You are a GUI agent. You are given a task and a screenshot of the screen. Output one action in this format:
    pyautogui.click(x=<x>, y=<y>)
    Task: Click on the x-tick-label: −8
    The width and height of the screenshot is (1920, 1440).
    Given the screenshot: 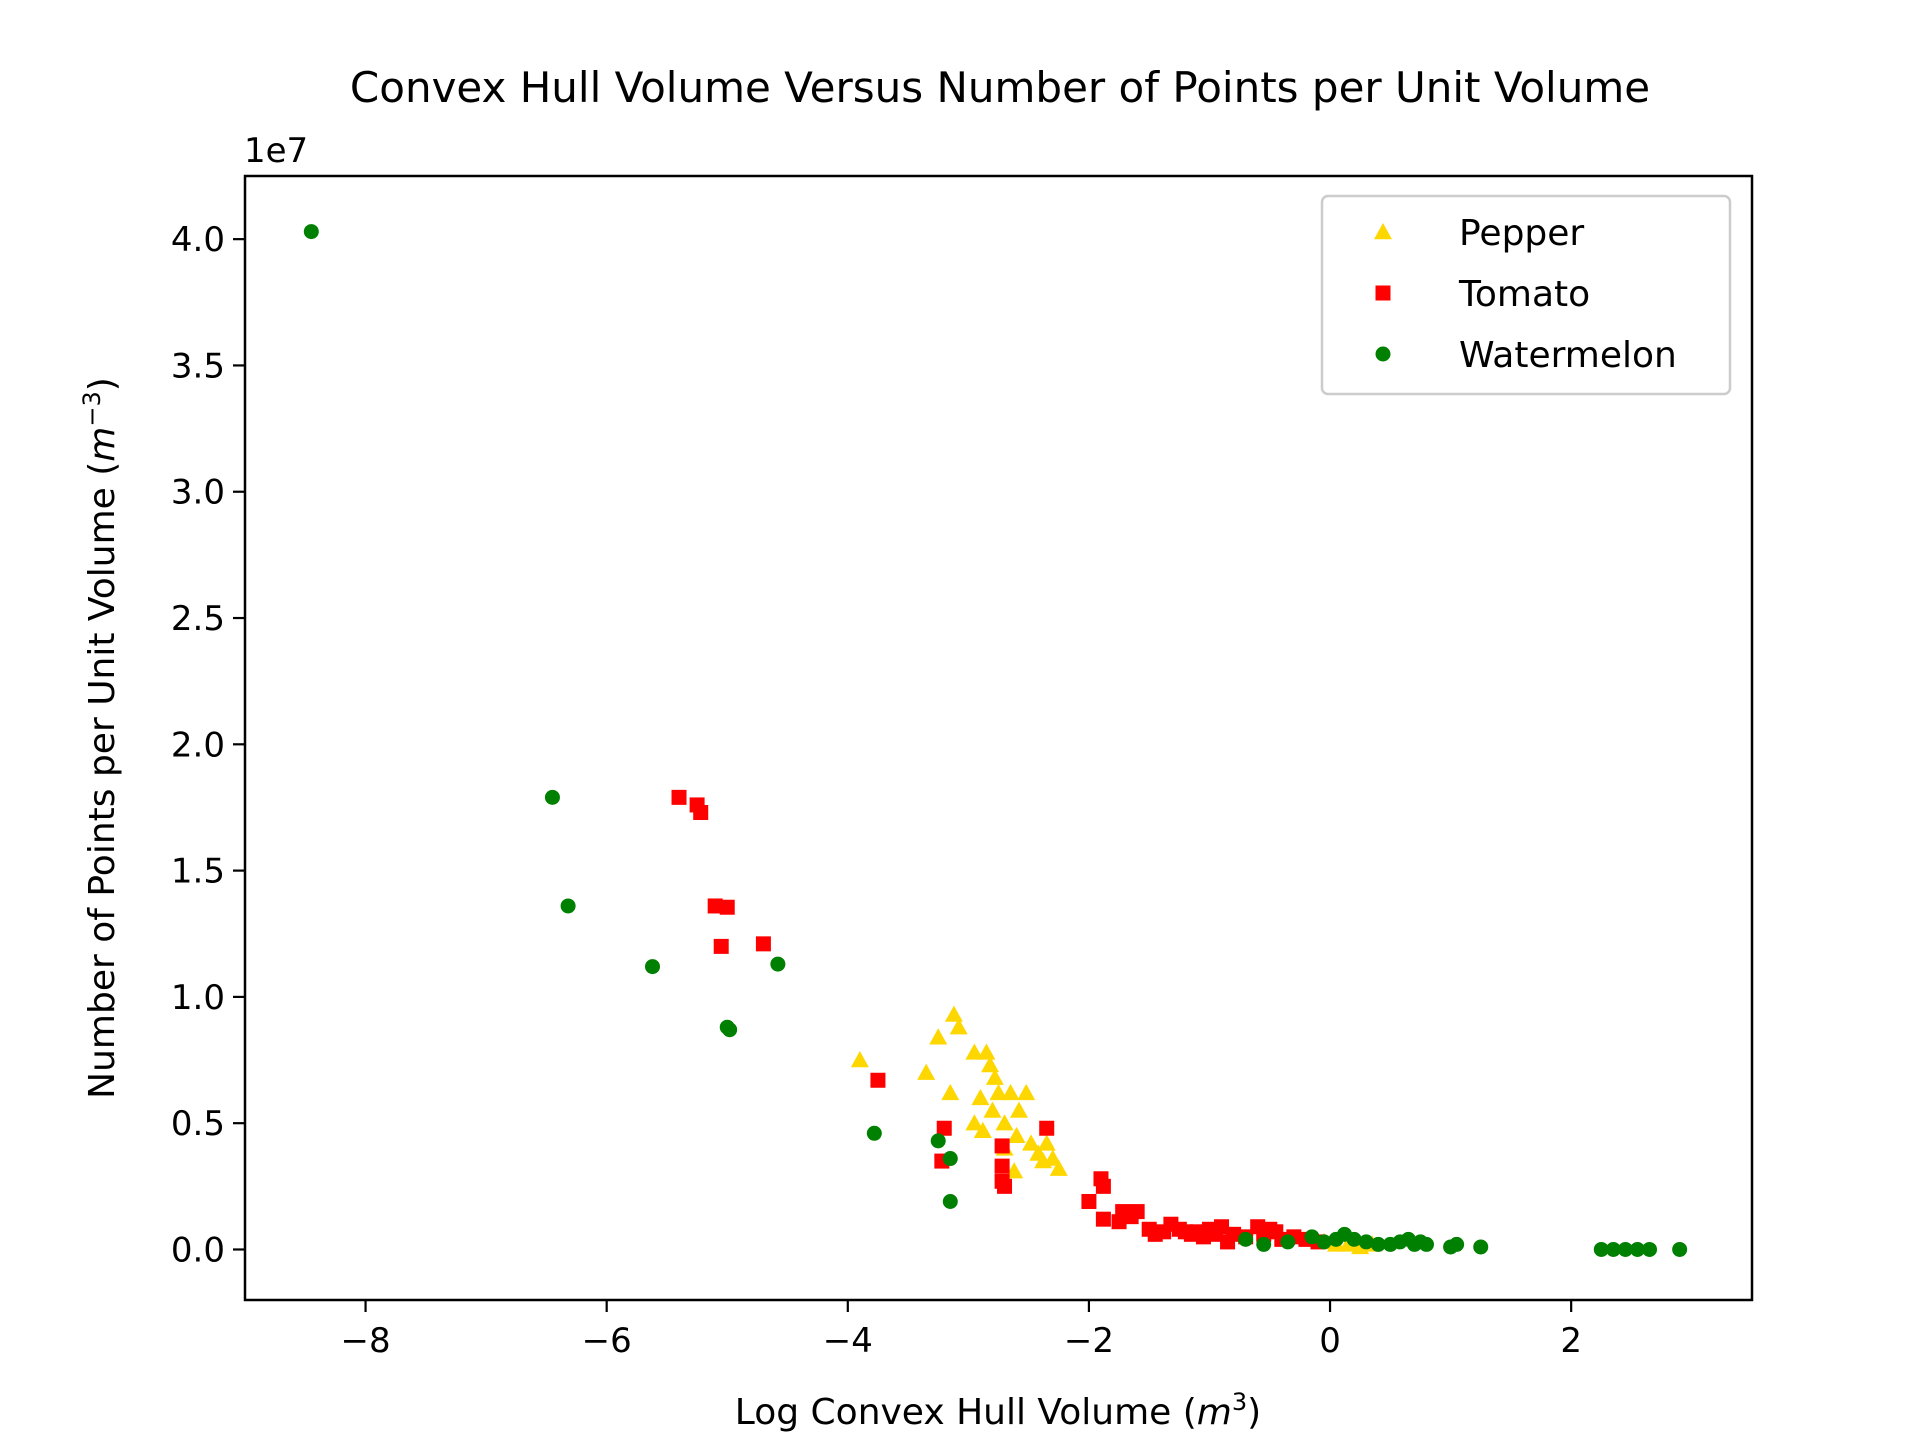 What is the action you would take?
    pyautogui.click(x=365, y=1341)
    